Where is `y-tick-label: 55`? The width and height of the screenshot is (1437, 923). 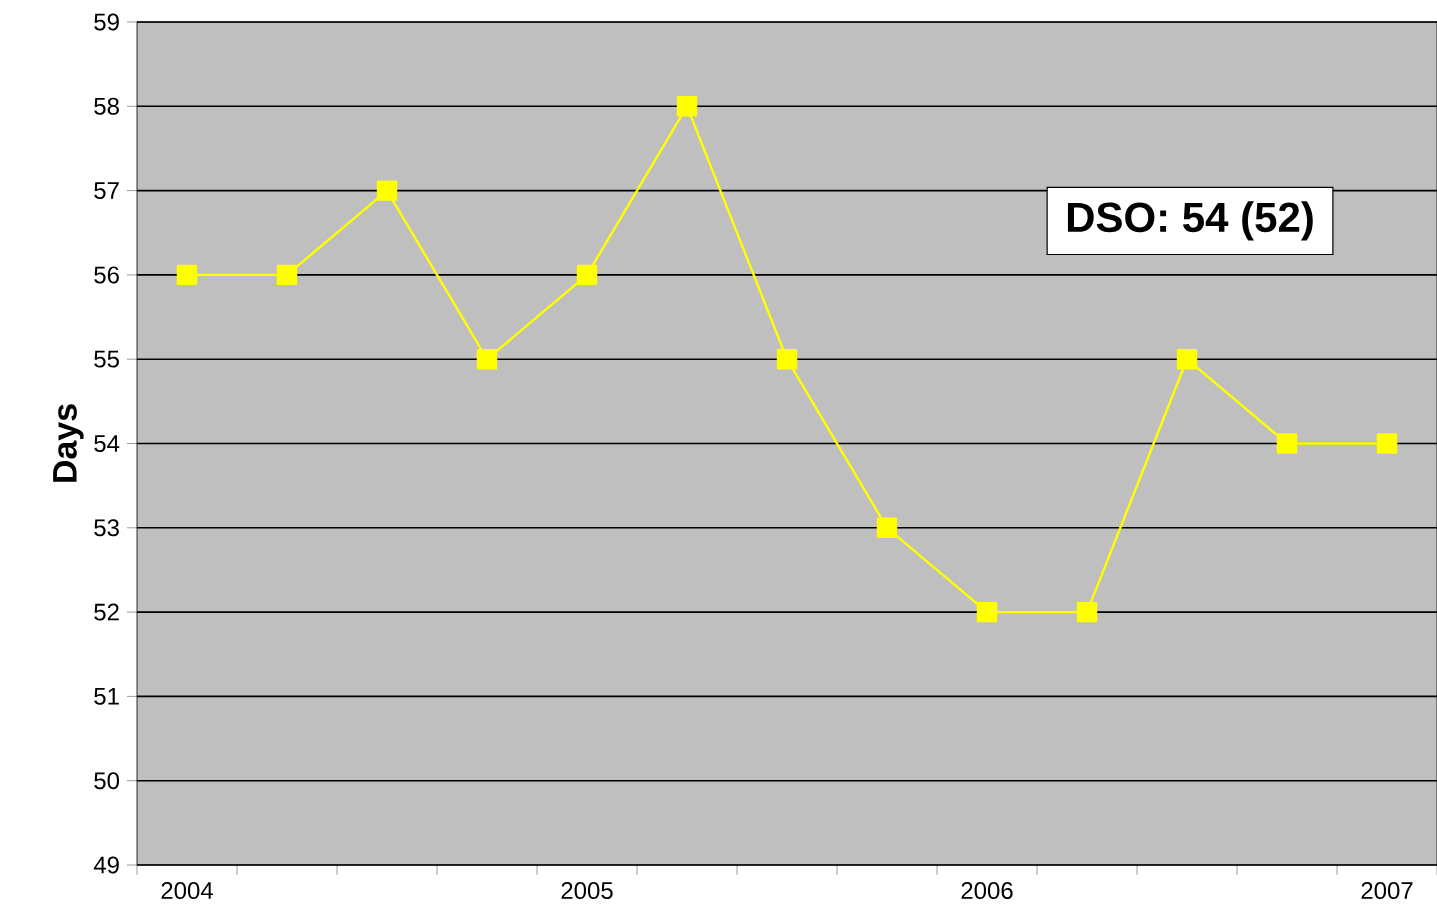 y-tick-label: 55 is located at coordinates (106, 359).